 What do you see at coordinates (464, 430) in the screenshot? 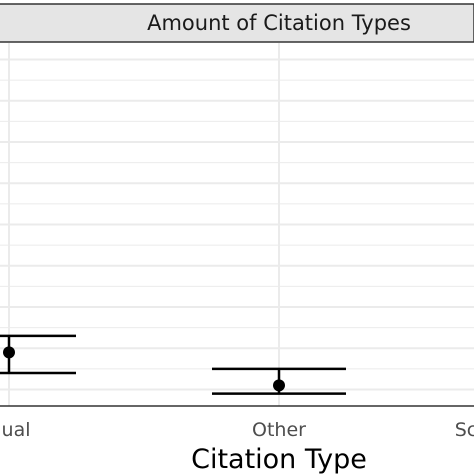
I see `x-tick-label-software: Sc` at bounding box center [464, 430].